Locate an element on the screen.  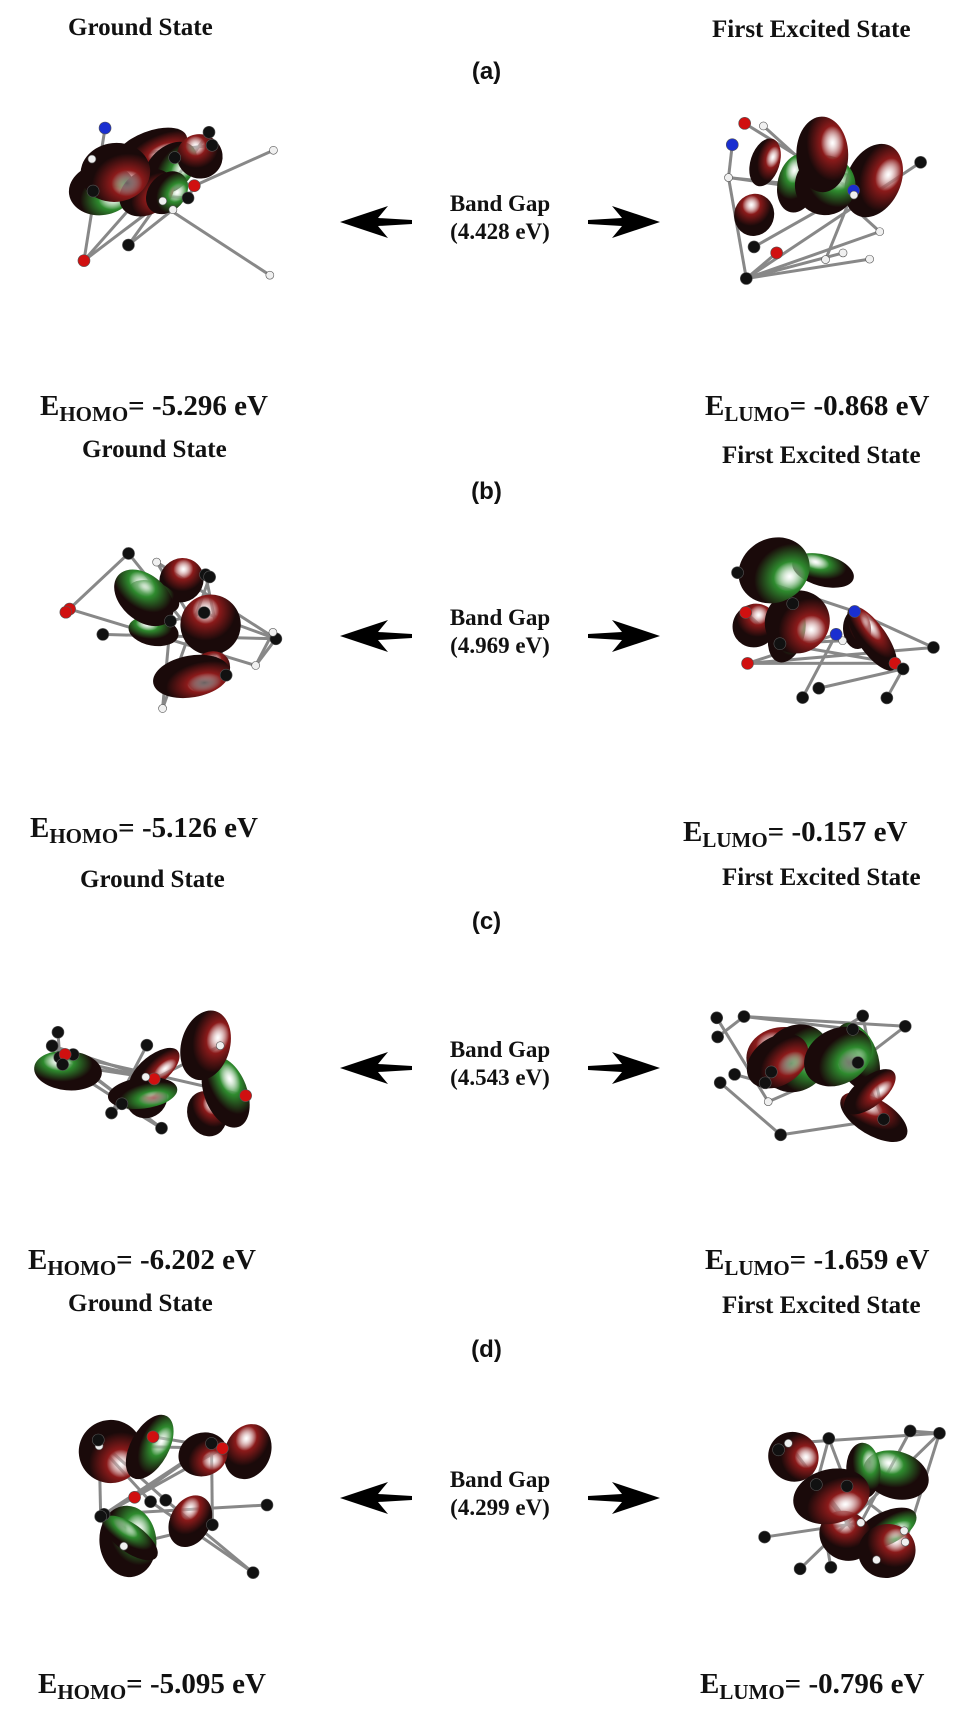
lumo-orbital-c is located at coordinates (827, 1075).